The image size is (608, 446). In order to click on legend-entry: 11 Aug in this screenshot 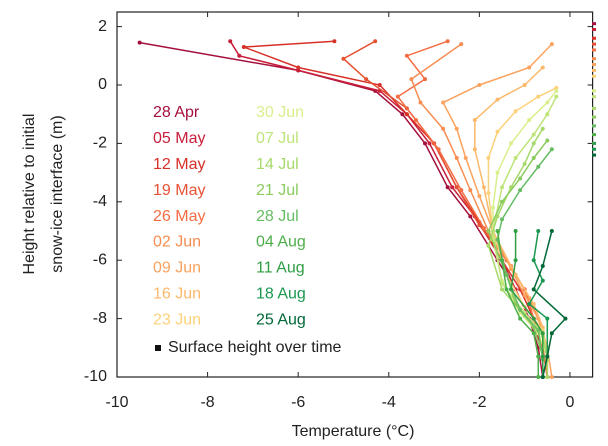, I will do `click(280, 268)`.